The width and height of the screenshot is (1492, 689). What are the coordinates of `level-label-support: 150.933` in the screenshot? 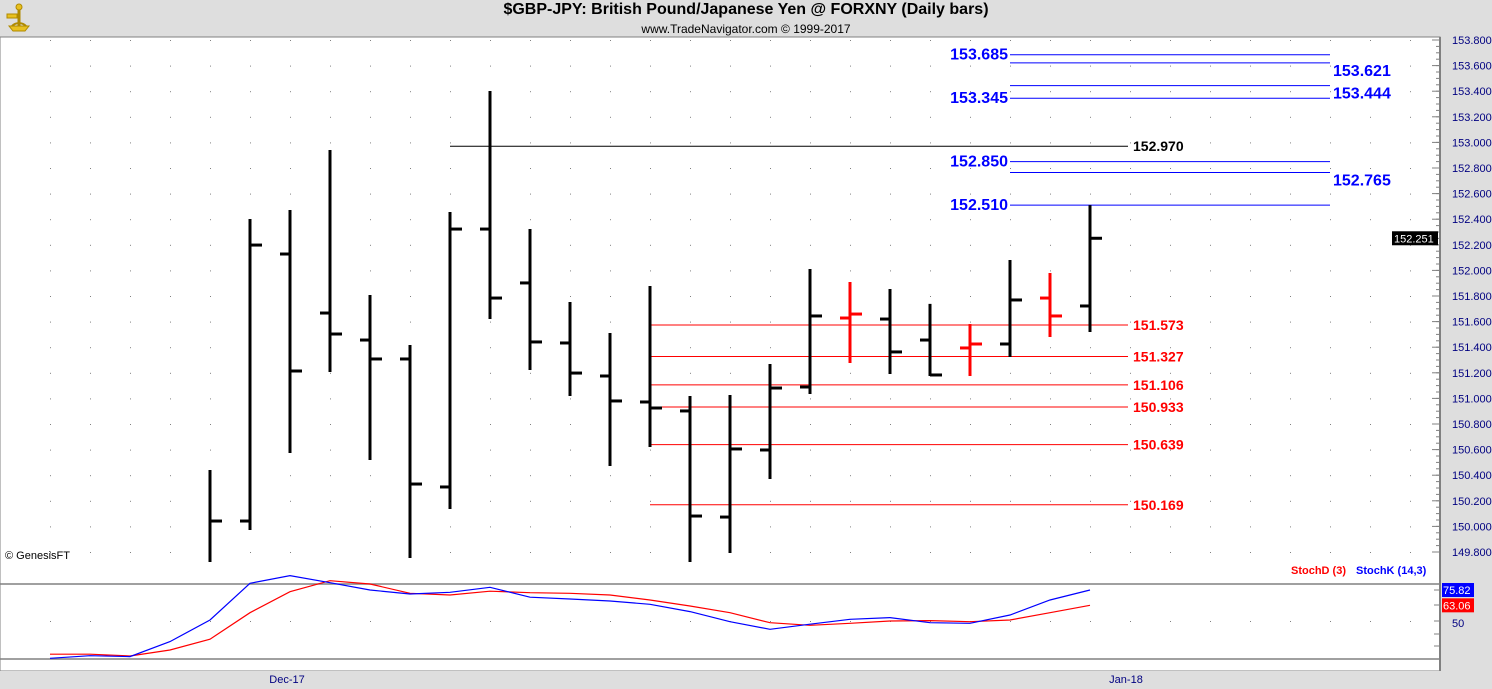 It's located at (1158, 407).